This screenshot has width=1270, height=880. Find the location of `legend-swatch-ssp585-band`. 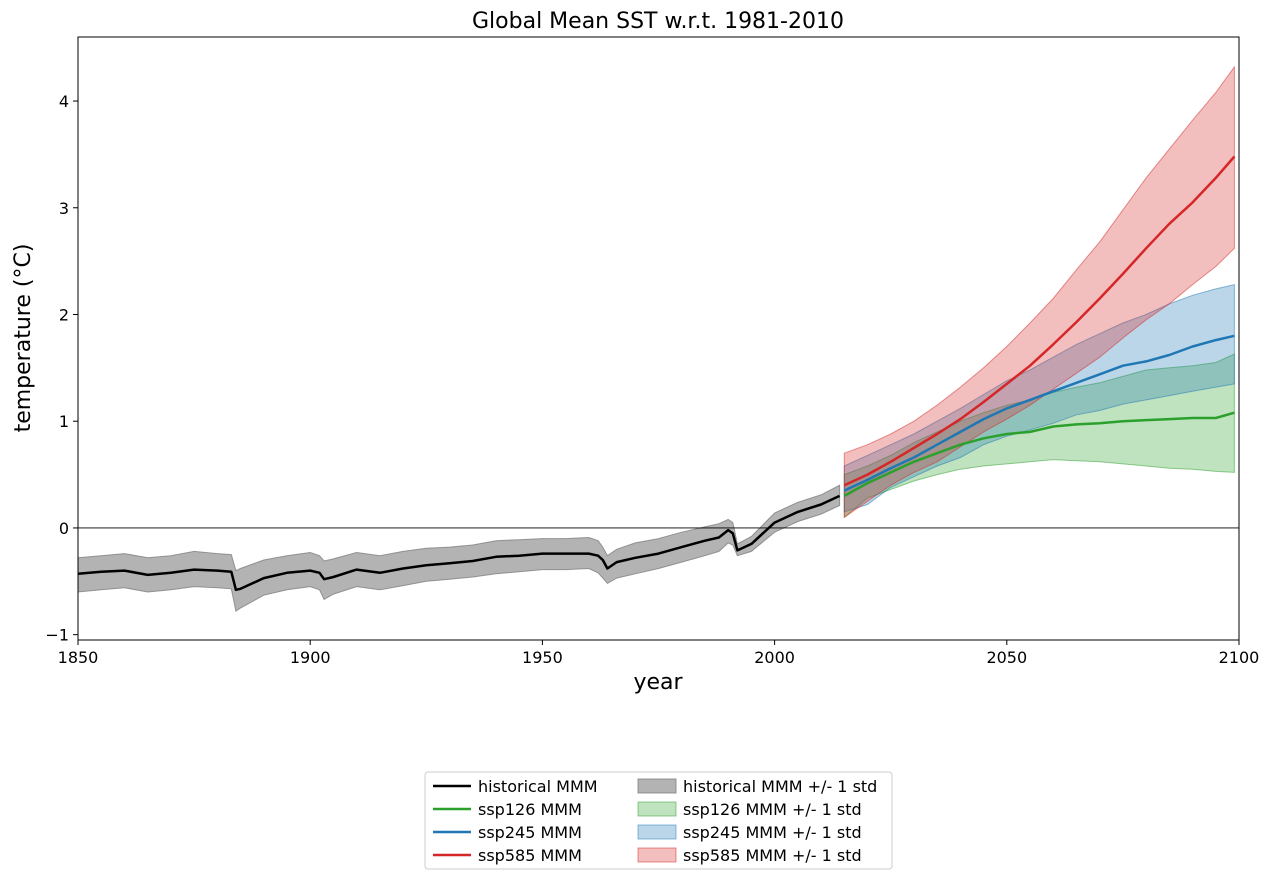

legend-swatch-ssp585-band is located at coordinates (657, 855).